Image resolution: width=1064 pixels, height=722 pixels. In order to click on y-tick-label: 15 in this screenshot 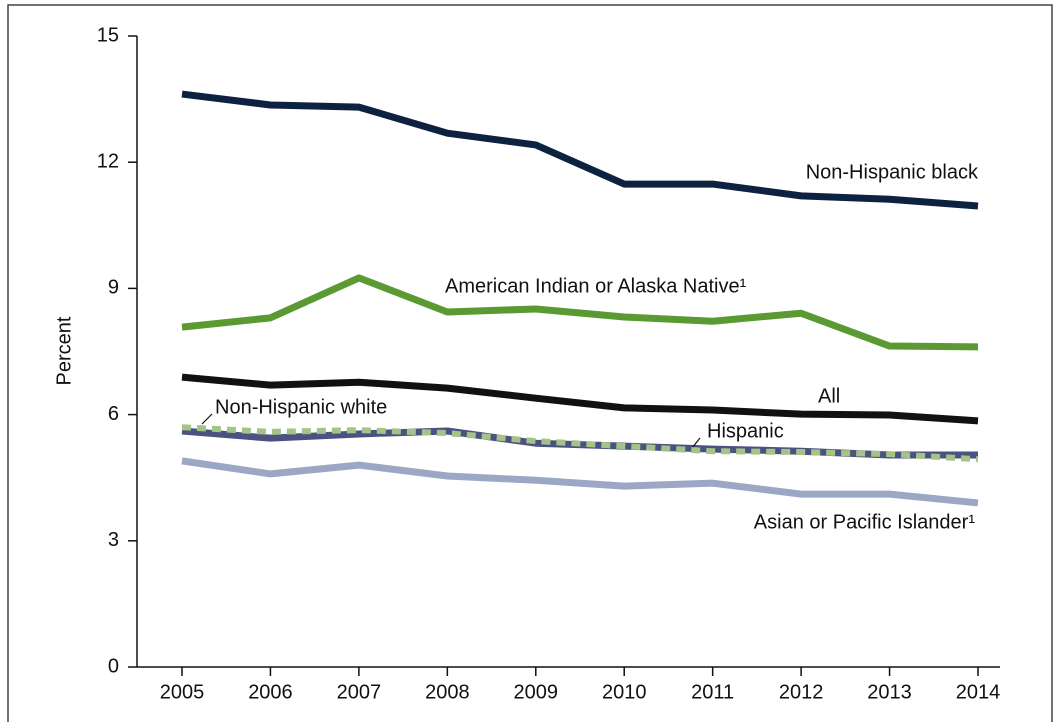, I will do `click(108, 35)`.